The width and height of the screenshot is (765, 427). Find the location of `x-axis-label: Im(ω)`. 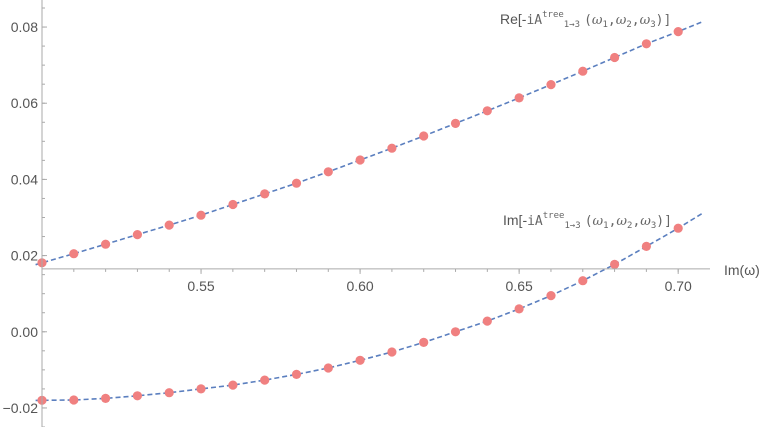

x-axis-label: Im(ω) is located at coordinates (742, 270).